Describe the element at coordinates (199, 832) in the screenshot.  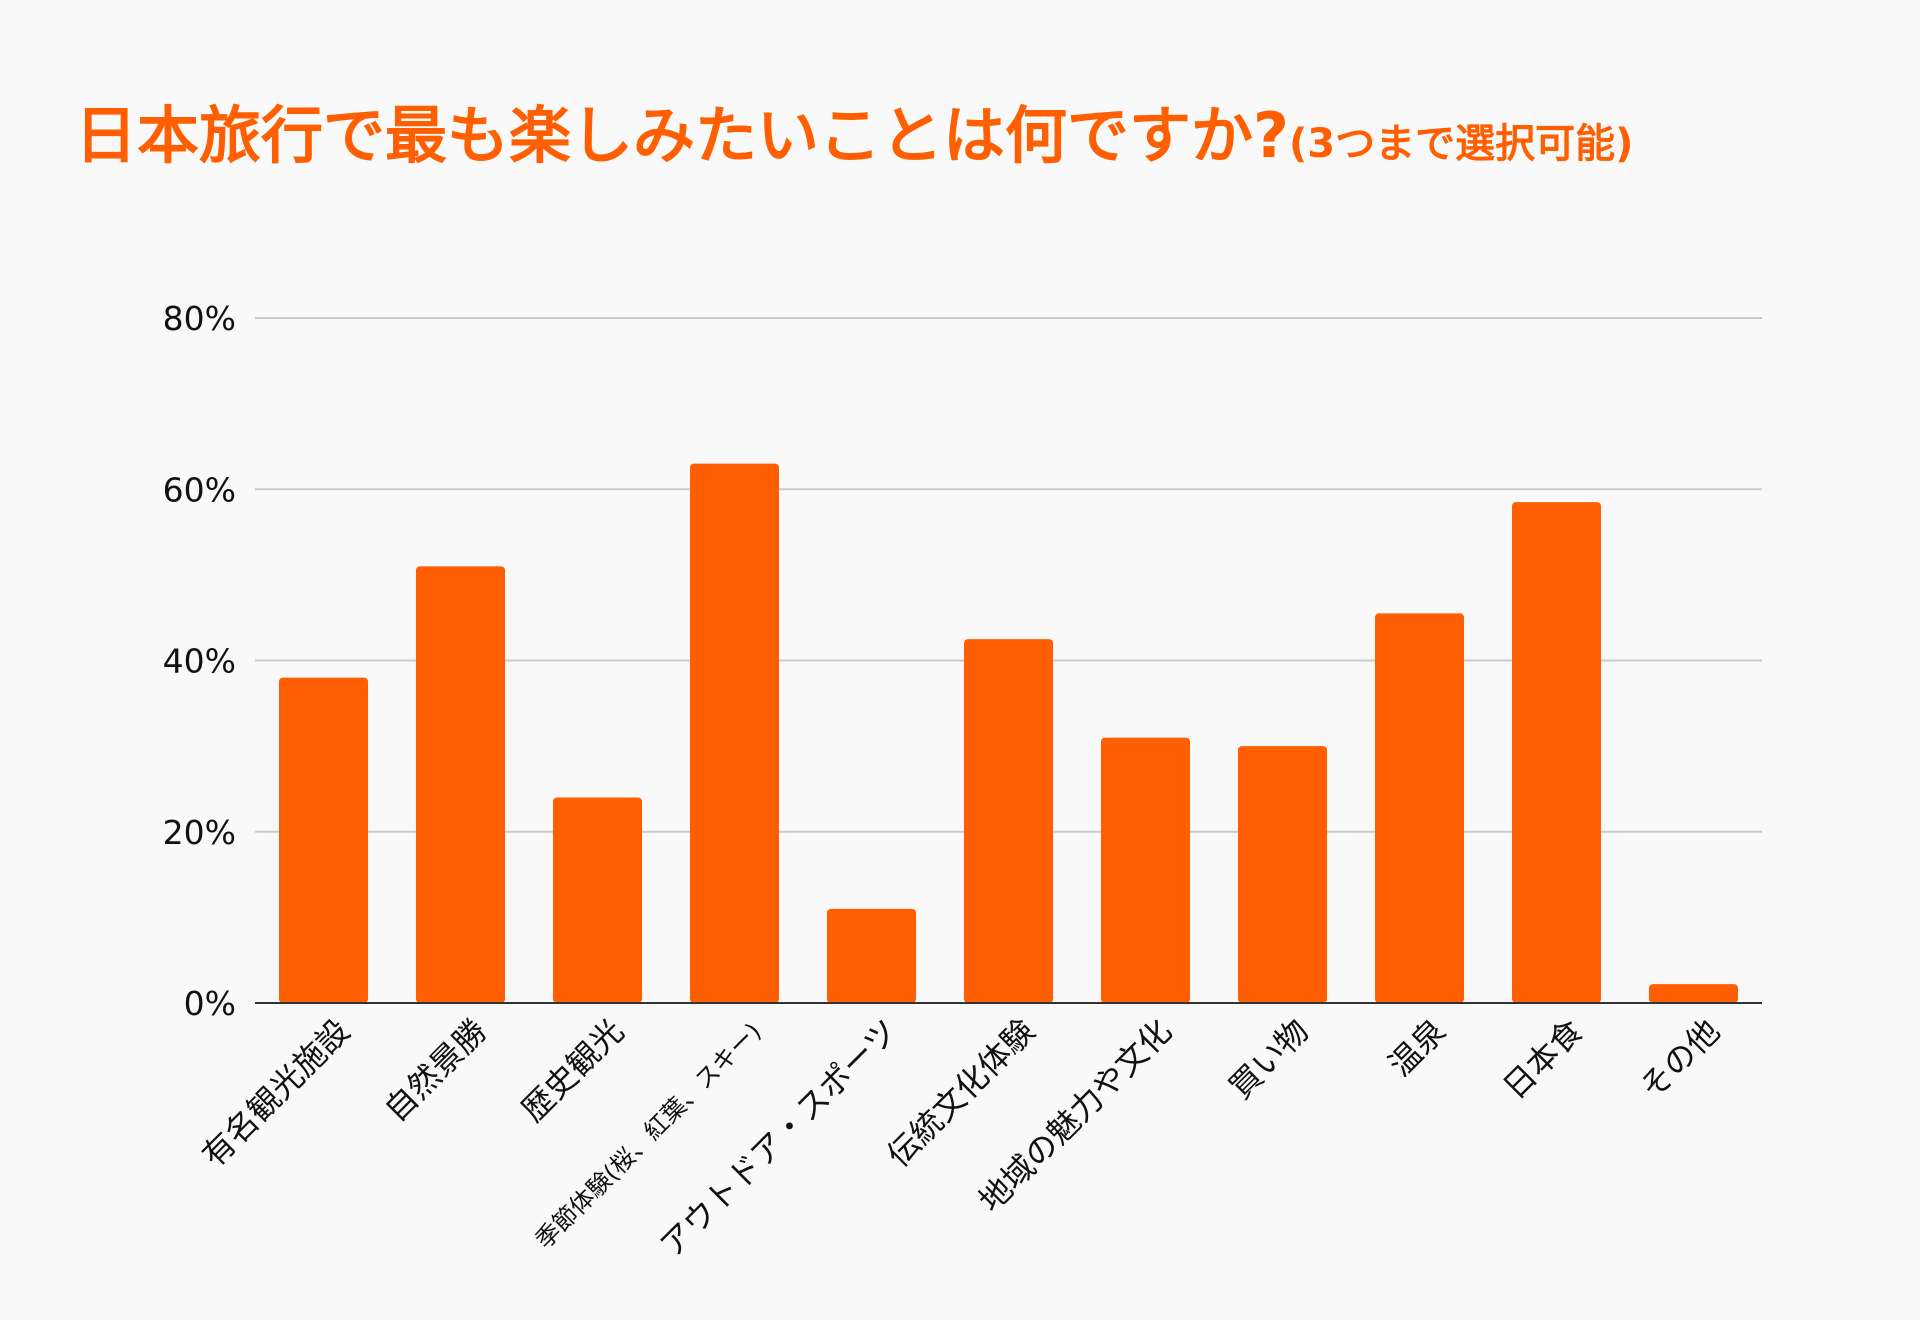
I see `y-tick-label: 20%` at that location.